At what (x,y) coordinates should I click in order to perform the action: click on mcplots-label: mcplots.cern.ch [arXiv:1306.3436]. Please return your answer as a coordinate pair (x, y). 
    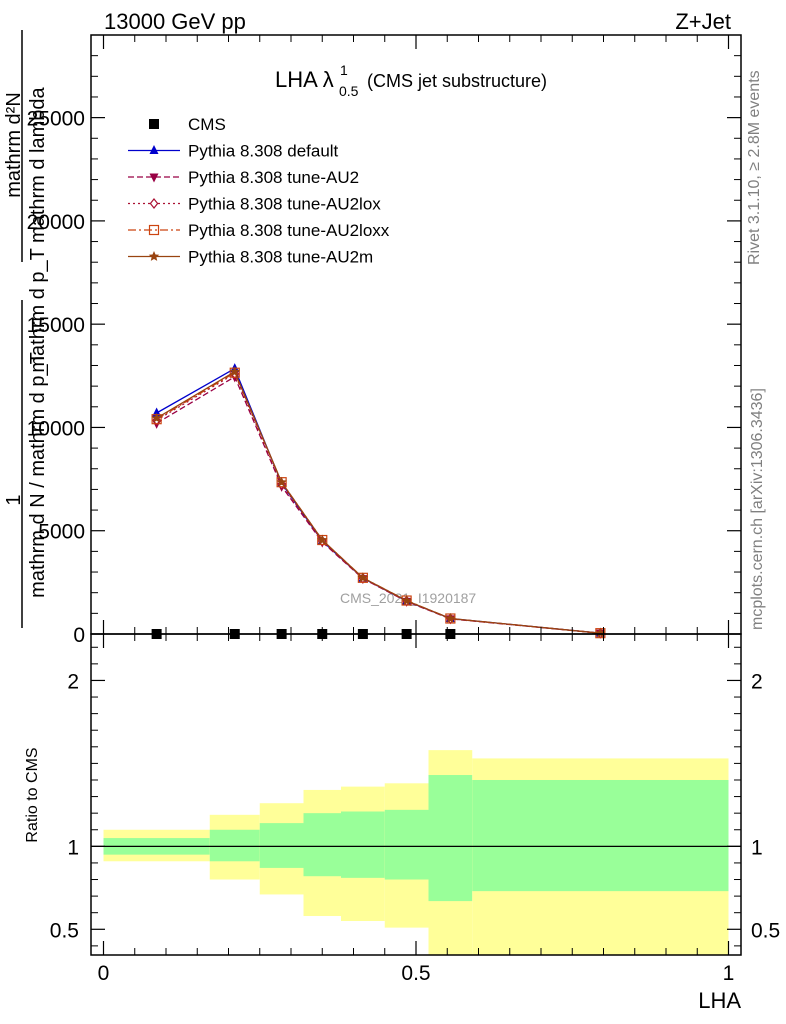
    Looking at the image, I should click on (757, 509).